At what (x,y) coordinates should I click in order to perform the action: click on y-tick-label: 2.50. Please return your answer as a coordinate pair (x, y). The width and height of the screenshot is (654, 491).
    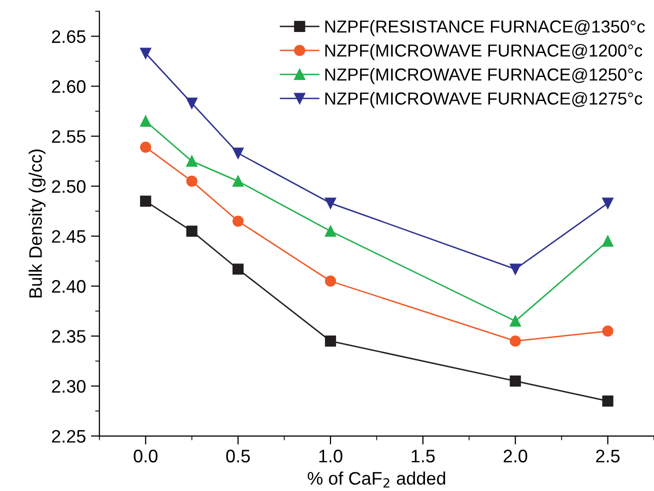
    Looking at the image, I should click on (69, 186).